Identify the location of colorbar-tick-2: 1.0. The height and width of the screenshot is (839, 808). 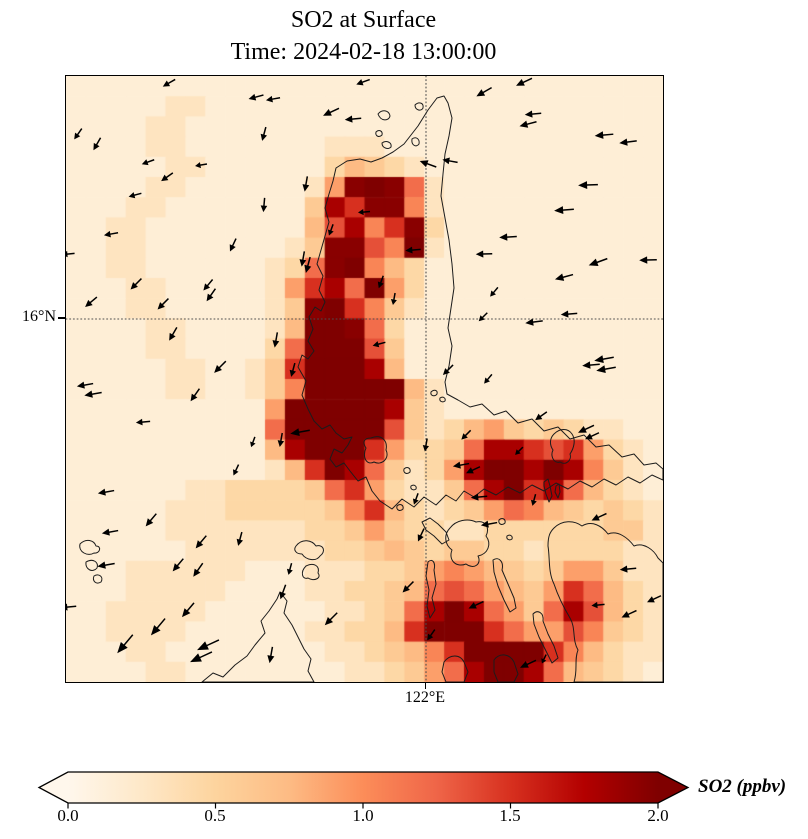
(363, 815).